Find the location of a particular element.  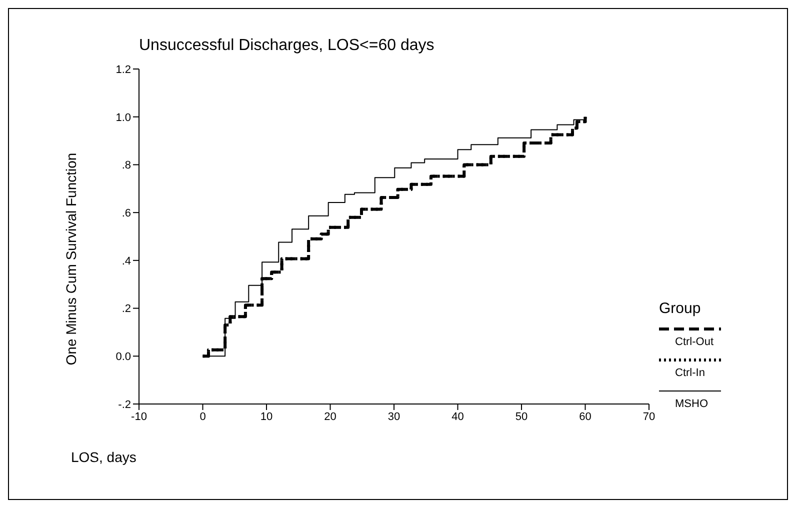

y-tick-label: .6 is located at coordinates (126, 213).